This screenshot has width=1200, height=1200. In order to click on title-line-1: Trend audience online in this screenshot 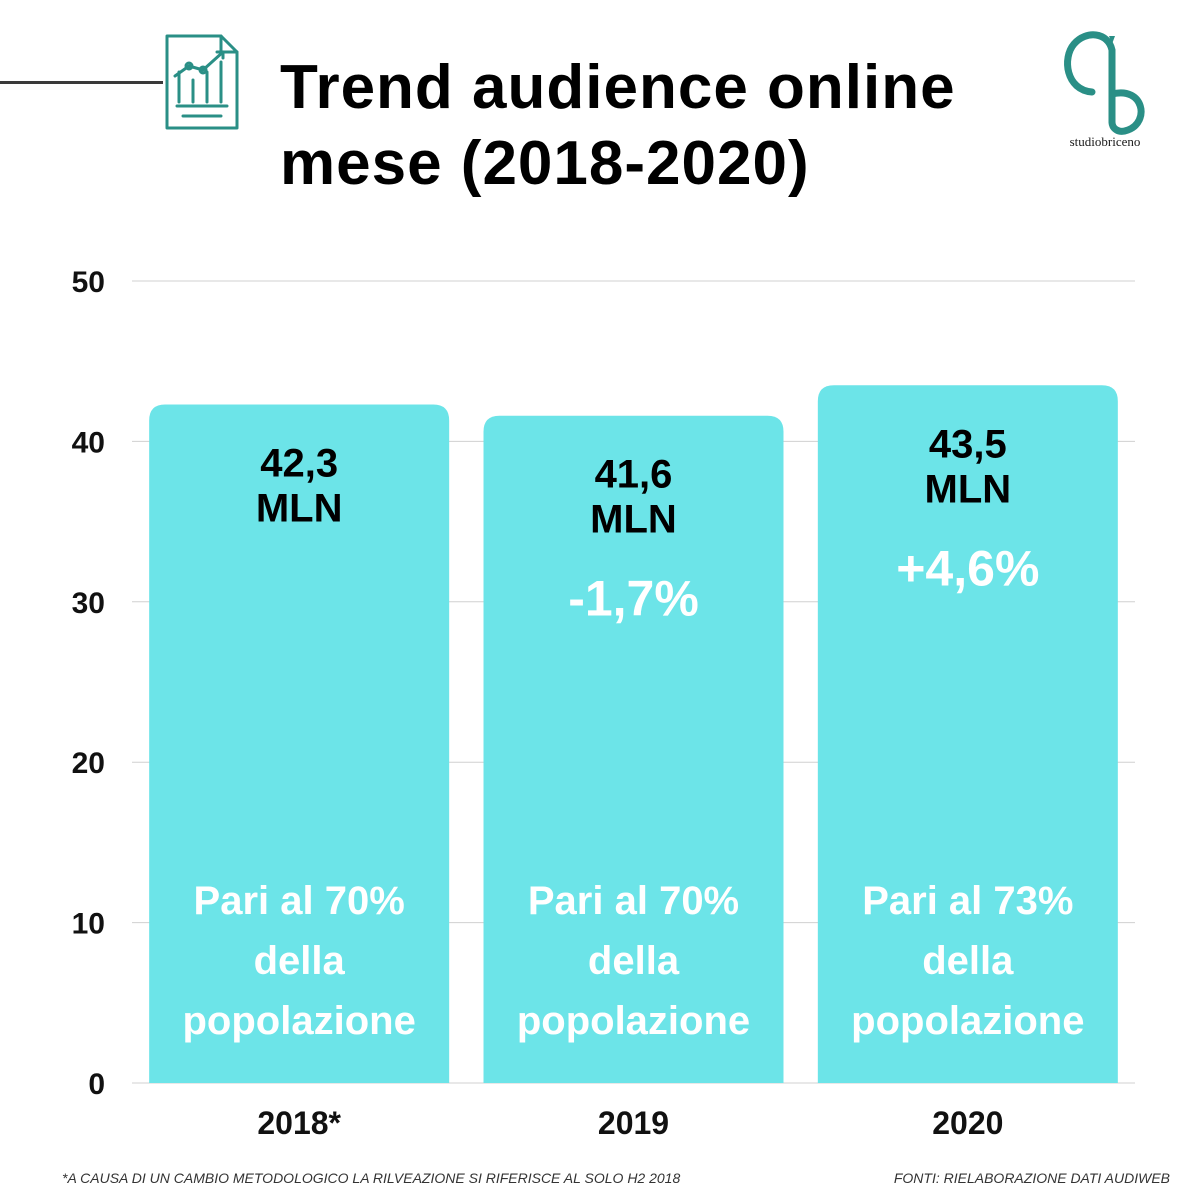, I will do `click(618, 87)`.